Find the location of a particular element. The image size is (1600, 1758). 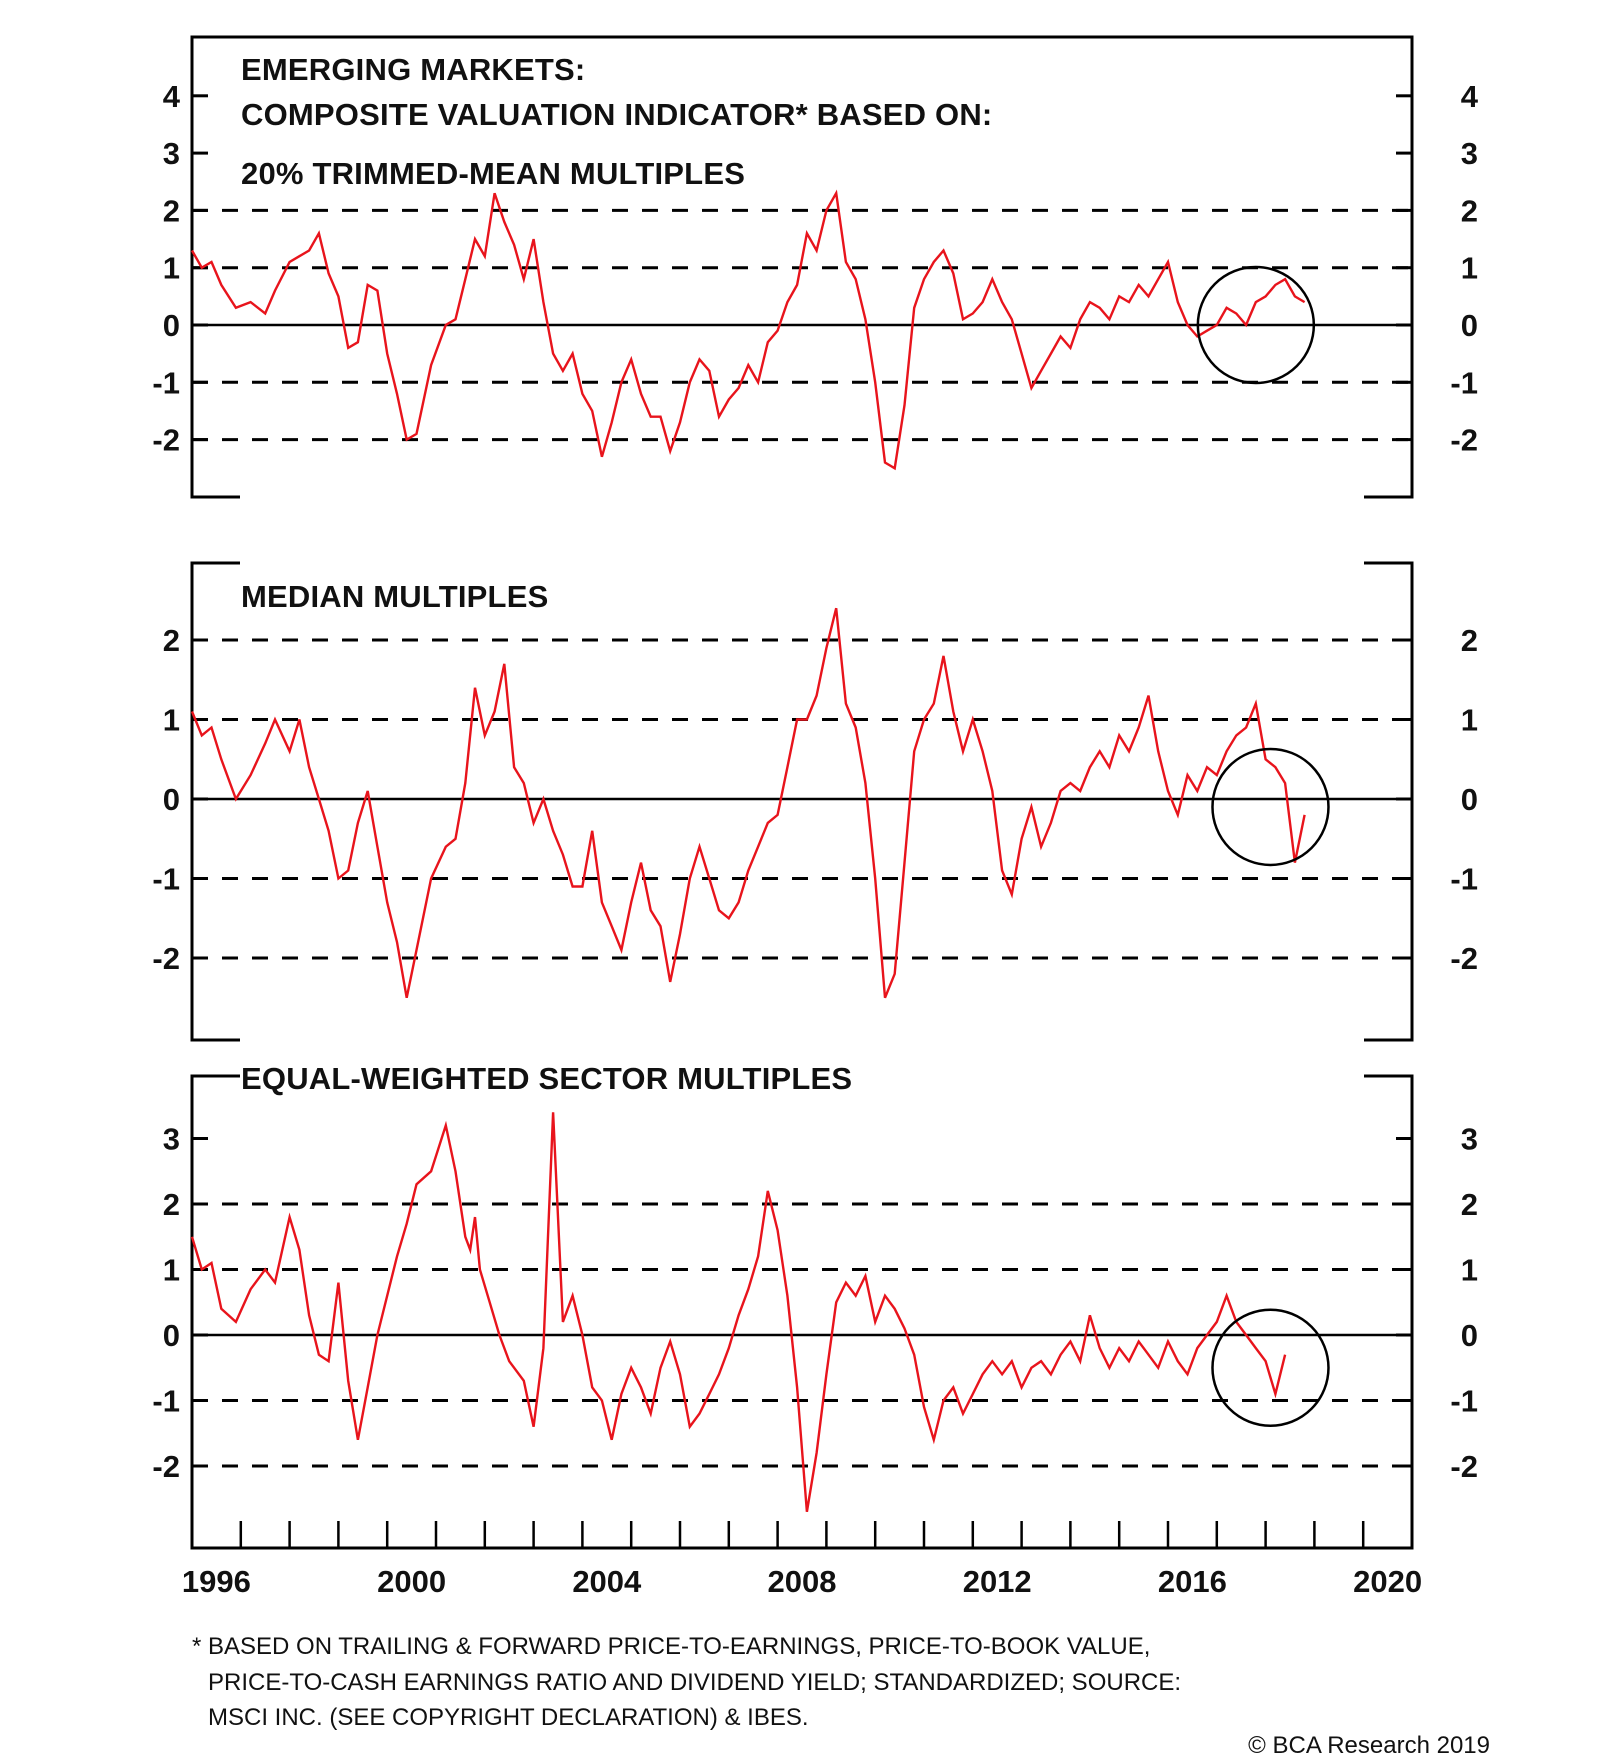

x-tick-label: 2020 is located at coordinates (1387, 1581).